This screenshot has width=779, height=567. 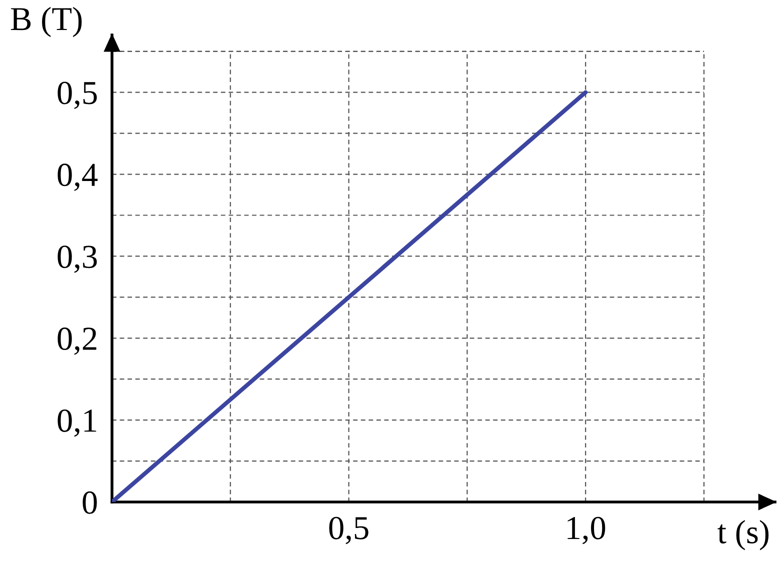 I want to click on x-axis-title: t (s), so click(x=743, y=535).